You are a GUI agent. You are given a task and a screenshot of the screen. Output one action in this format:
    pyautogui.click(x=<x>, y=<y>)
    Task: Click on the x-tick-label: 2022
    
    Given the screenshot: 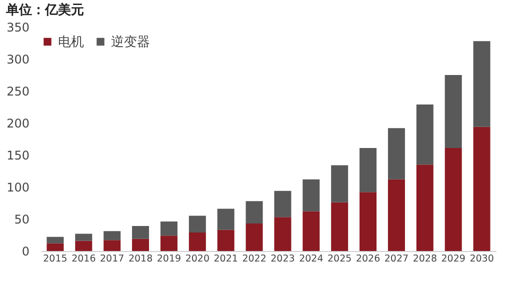 What is the action you would take?
    pyautogui.click(x=254, y=259)
    